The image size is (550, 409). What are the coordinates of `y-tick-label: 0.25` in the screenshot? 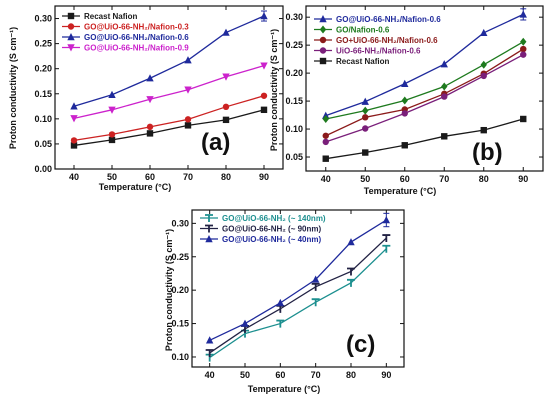 It's located at (180, 257).